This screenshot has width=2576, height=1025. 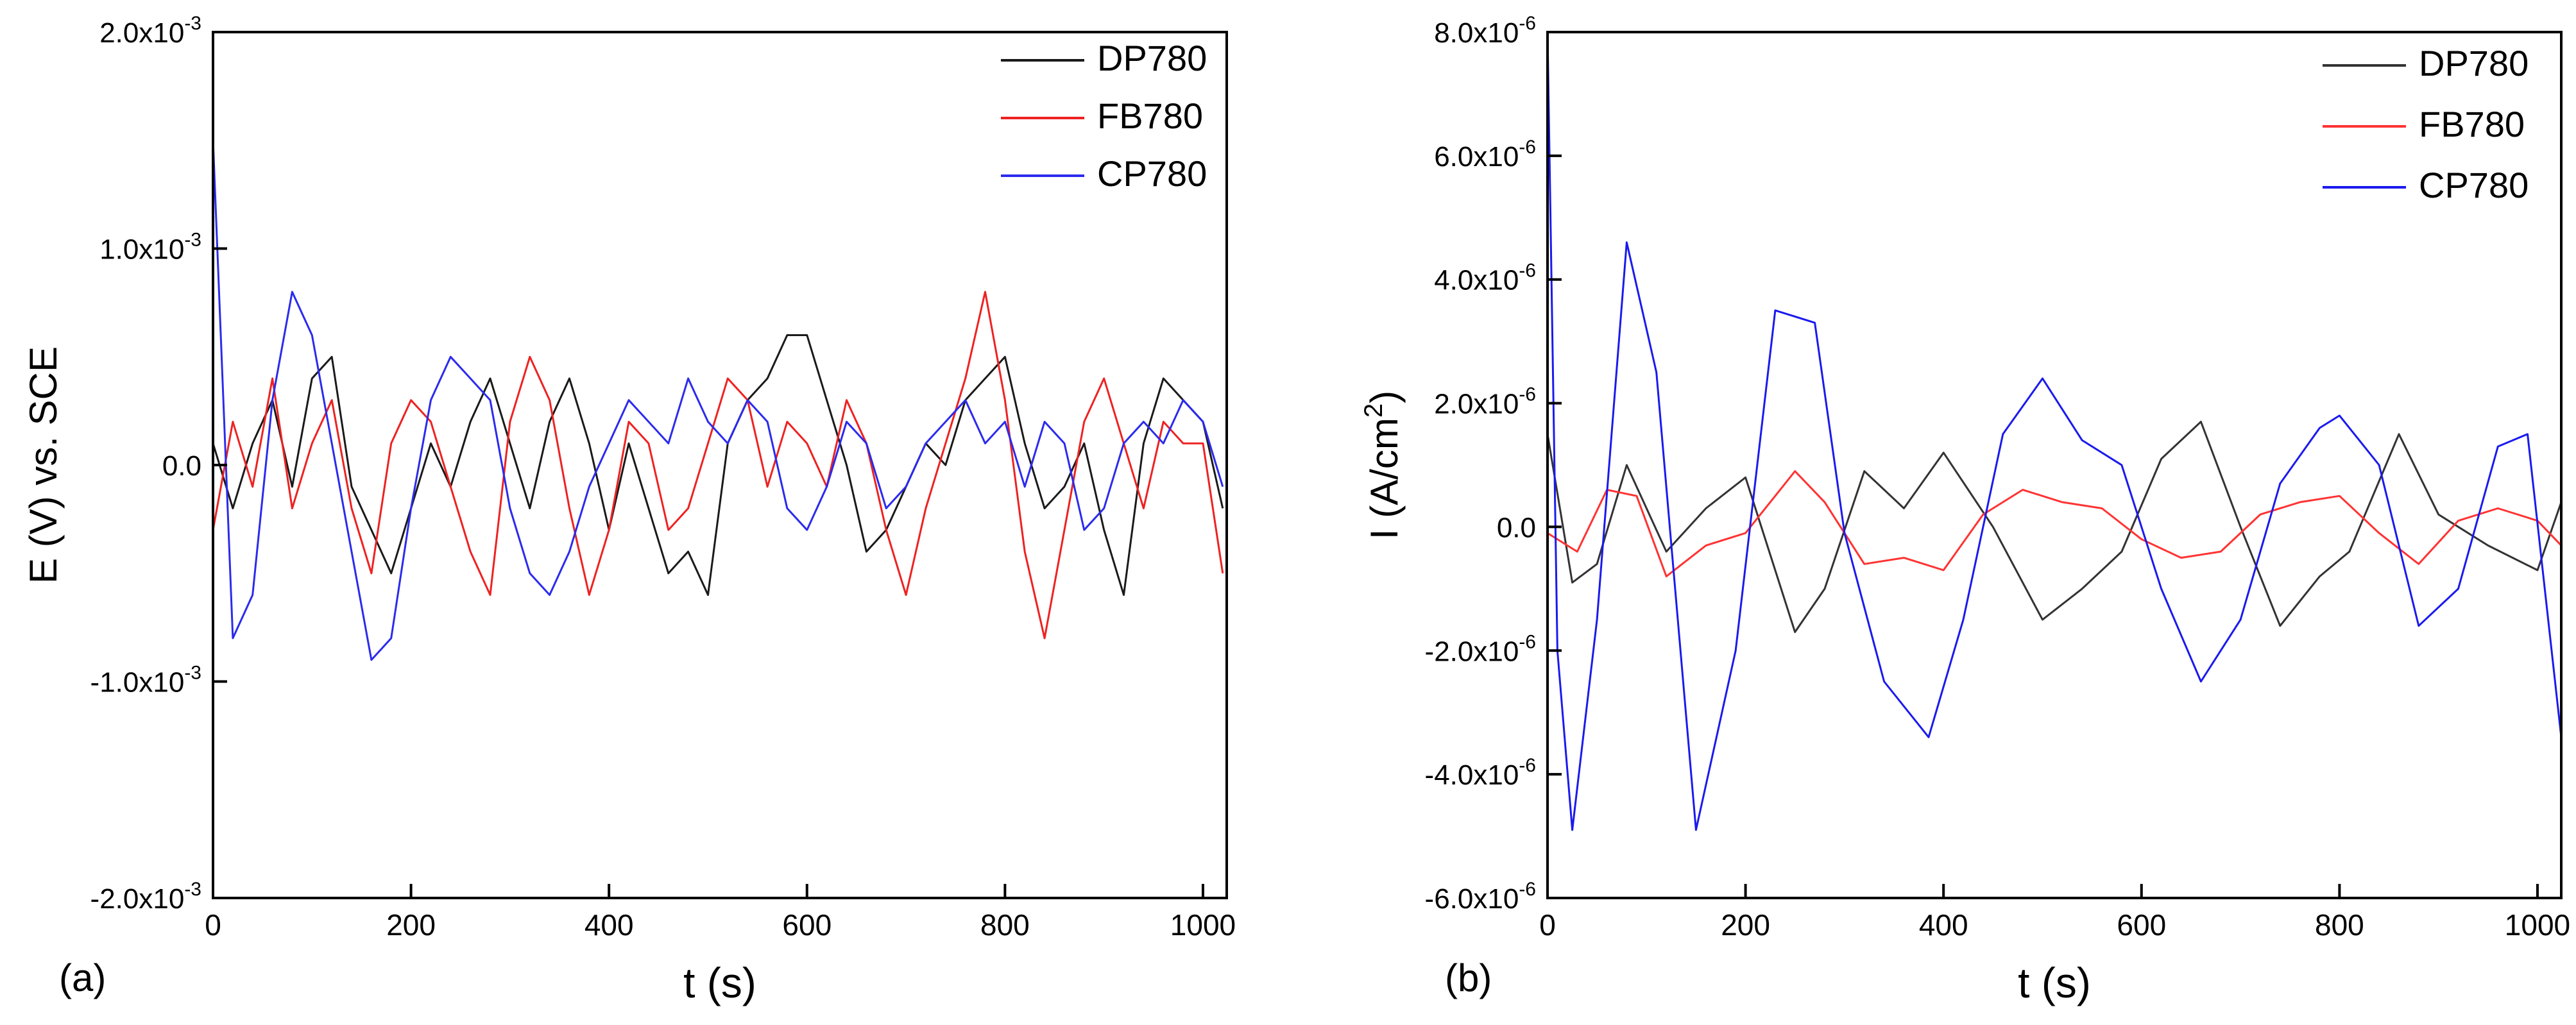 I want to click on y-tick-mantissa: 6.0x10, so click(x=1476, y=157).